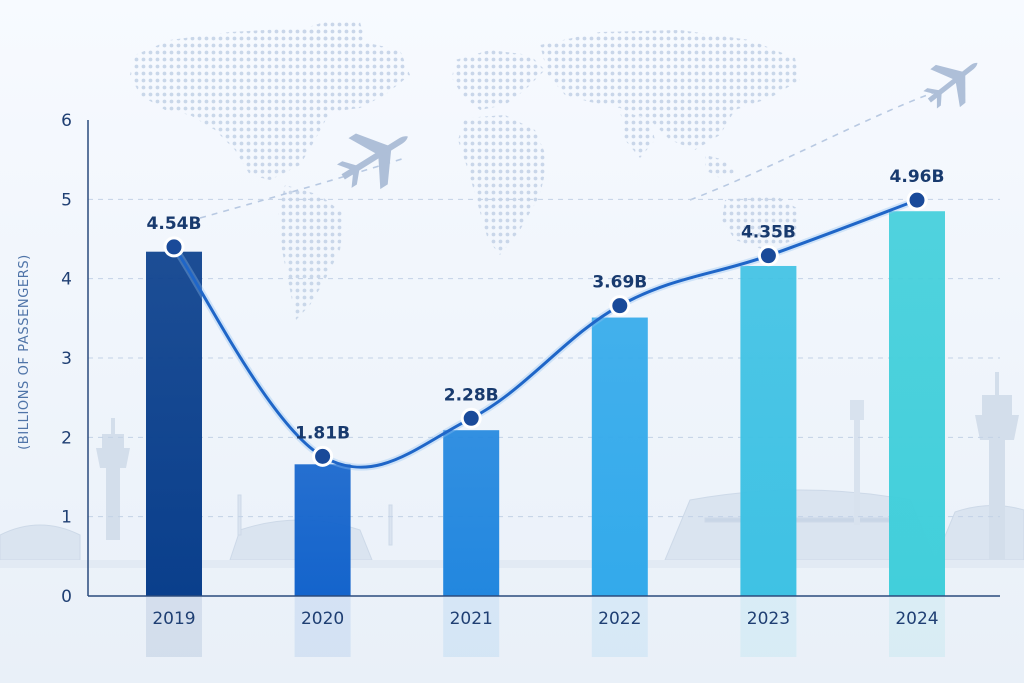 The image size is (1024, 683). Describe the element at coordinates (173, 619) in the screenshot. I see `x-tick-label: 2019` at that location.